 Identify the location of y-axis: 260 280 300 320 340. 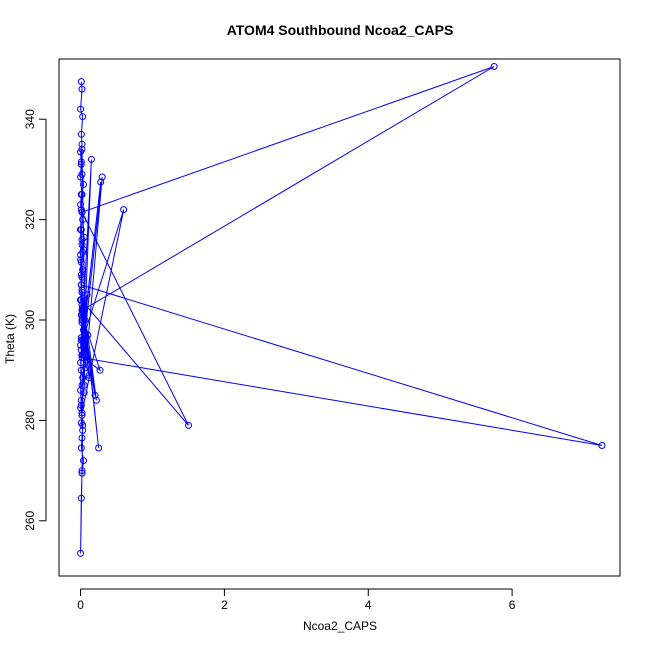
(35, 320).